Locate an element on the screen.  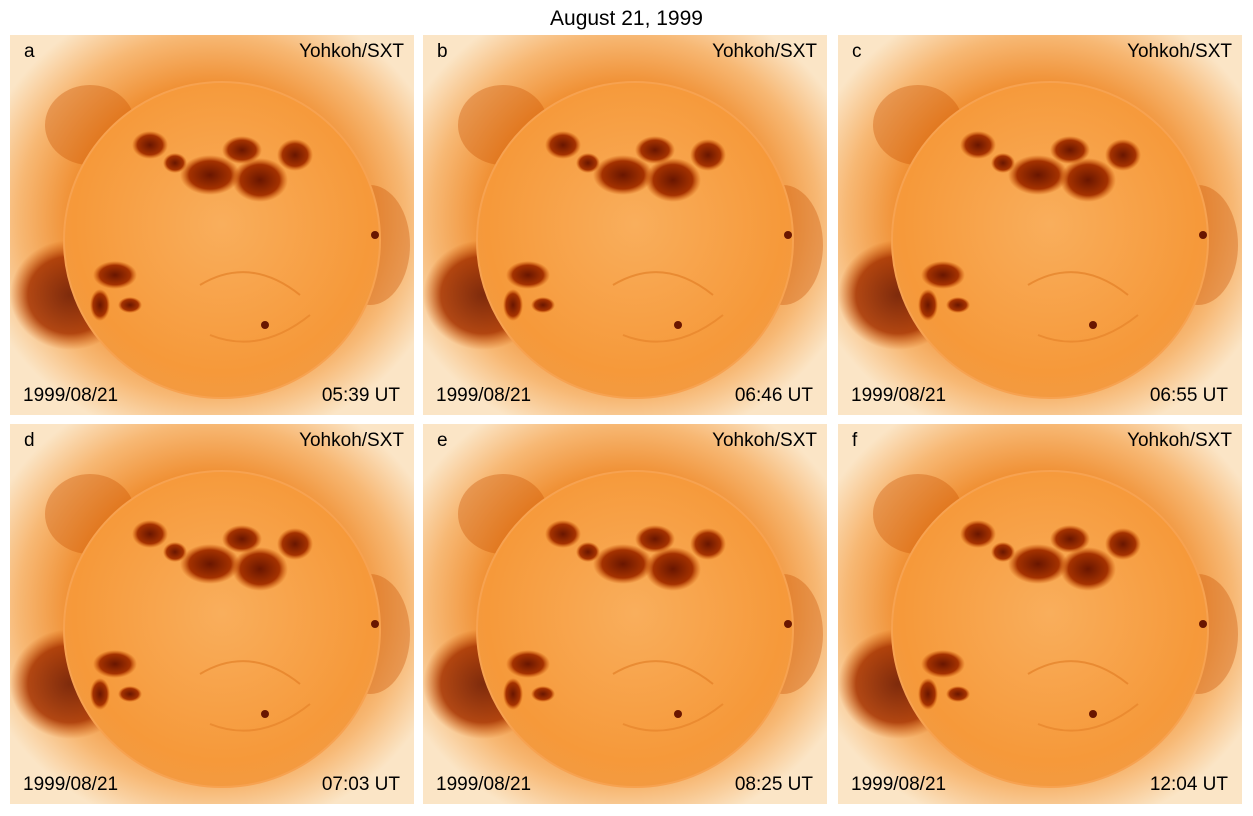
time-label: 12:04 UT is located at coordinates (1188, 784).